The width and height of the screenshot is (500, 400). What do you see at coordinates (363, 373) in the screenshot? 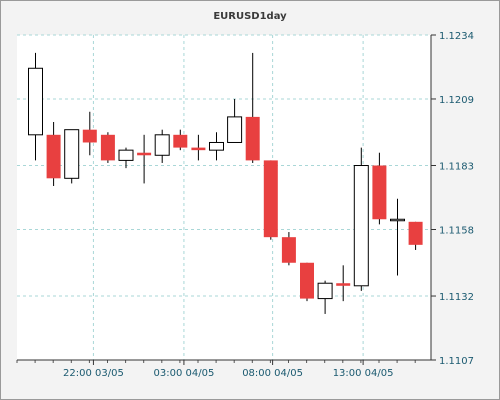
I see `x-tick-label: 13:00 04/05` at bounding box center [363, 373].